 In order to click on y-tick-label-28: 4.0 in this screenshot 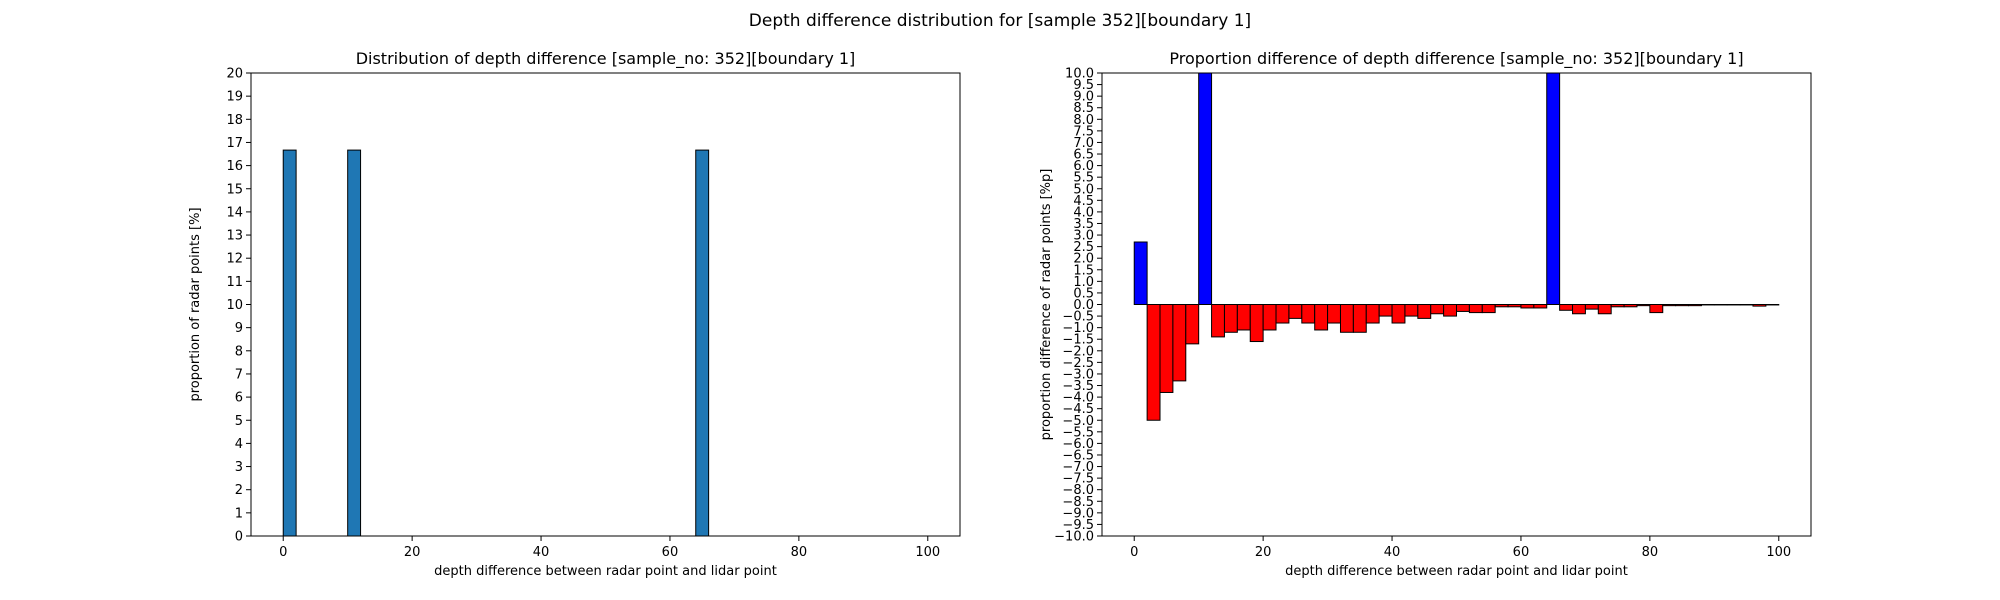, I will do `click(1083, 212)`.